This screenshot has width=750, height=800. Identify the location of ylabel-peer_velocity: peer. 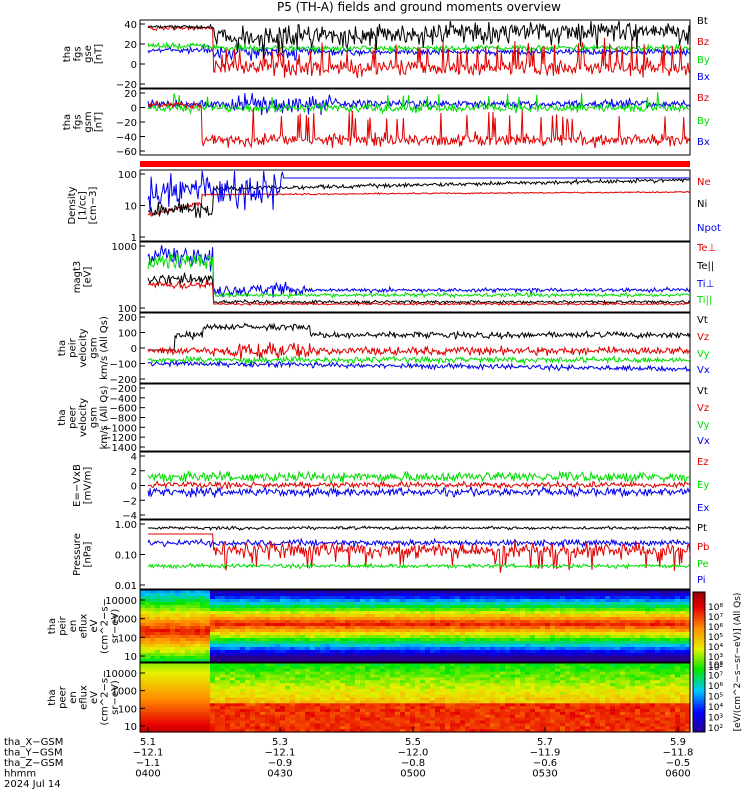
(73, 417).